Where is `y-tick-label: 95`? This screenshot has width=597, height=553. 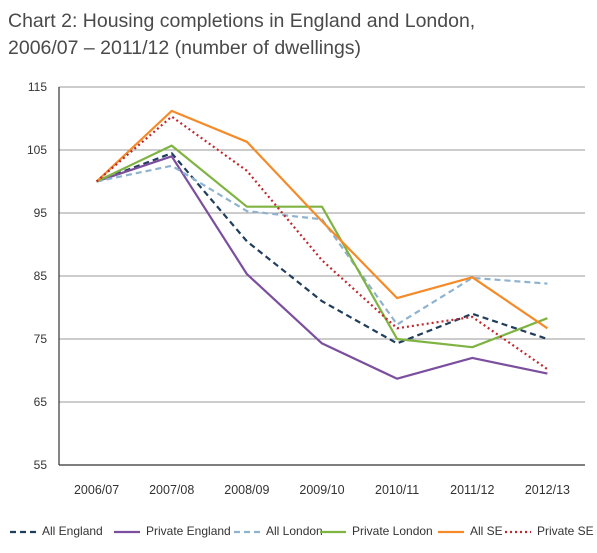
y-tick-label: 95 is located at coordinates (41, 213).